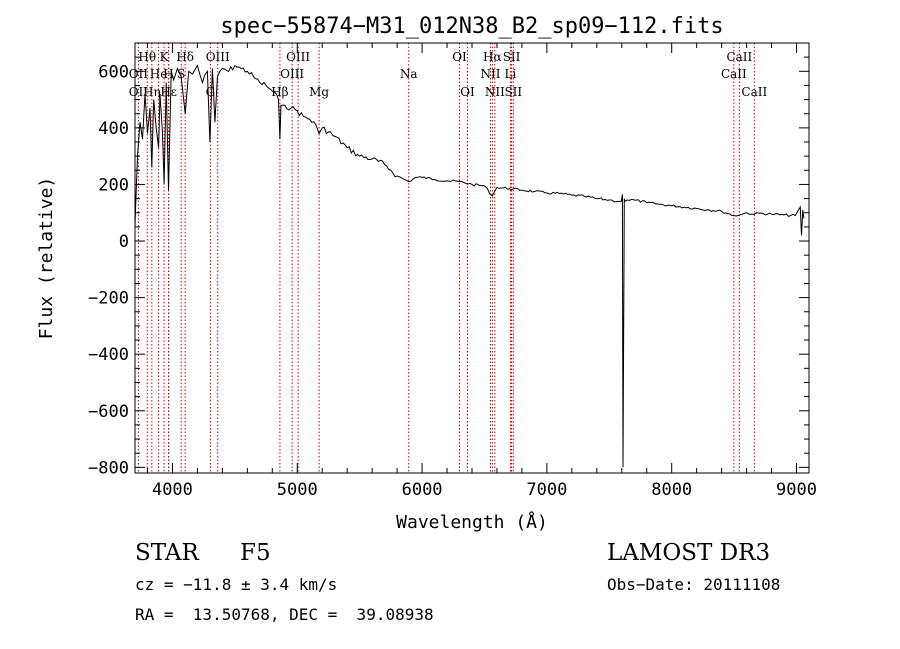  I want to click on emission-line-label: Li, so click(511, 74).